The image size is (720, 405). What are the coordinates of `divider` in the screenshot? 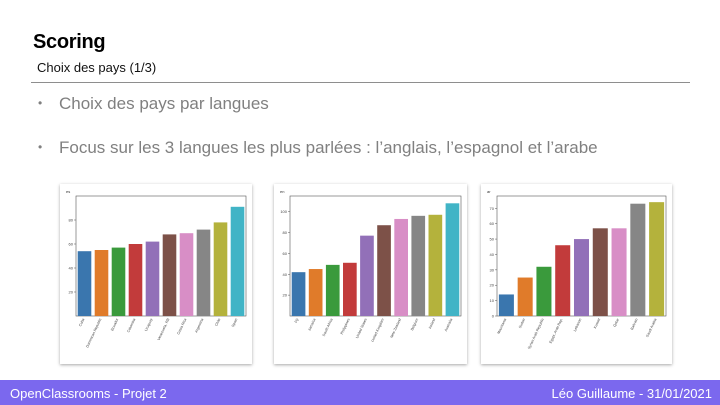 It's located at (360, 82).